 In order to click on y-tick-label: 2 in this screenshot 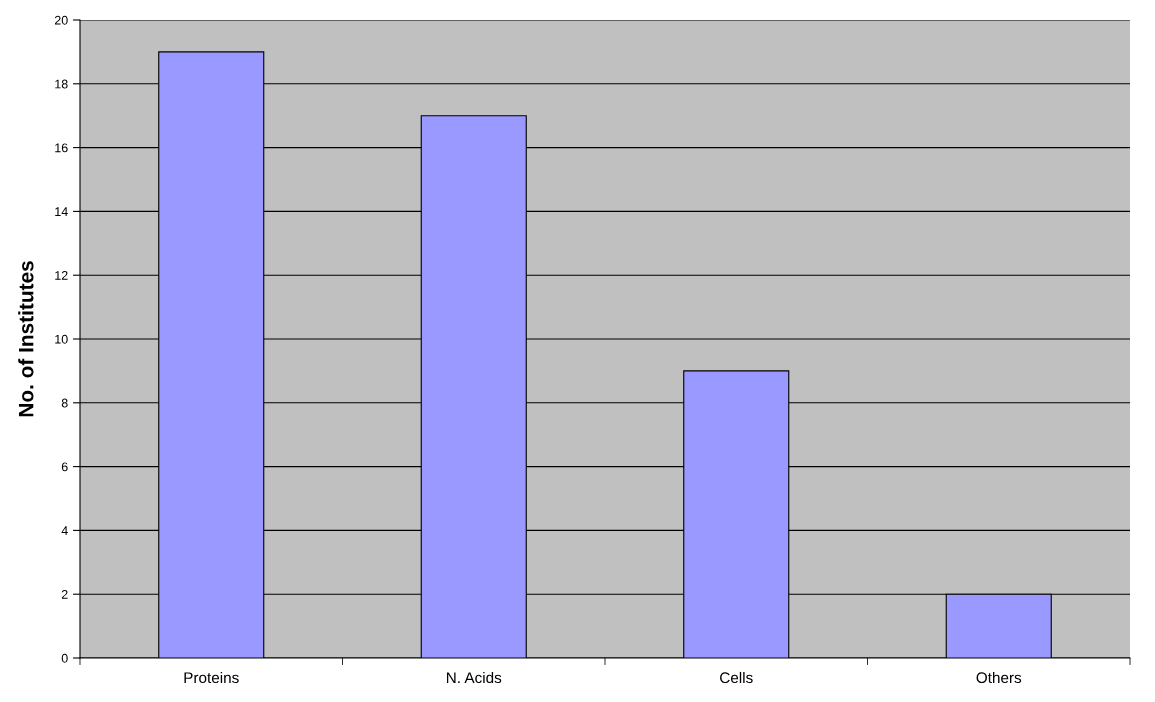, I will do `click(64, 594)`.